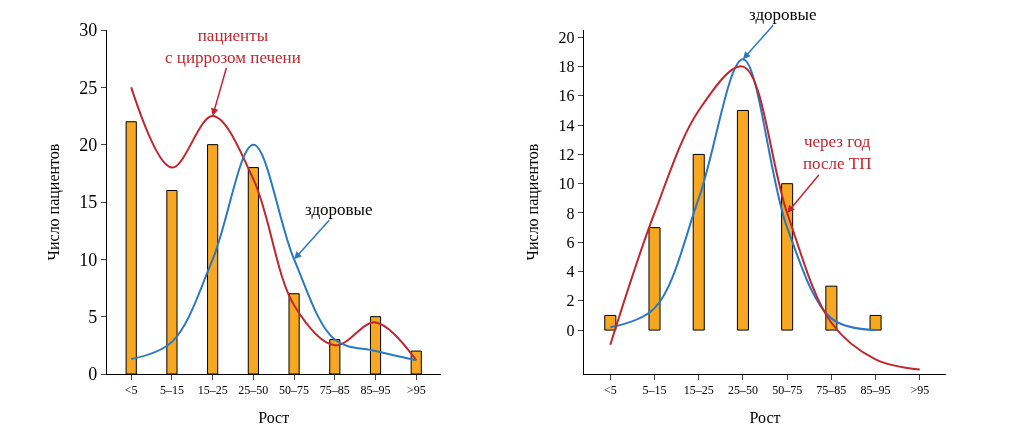 The width and height of the screenshot is (1024, 436). Describe the element at coordinates (837, 153) in the screenshot. I see `series-label: через год после ТП` at that location.